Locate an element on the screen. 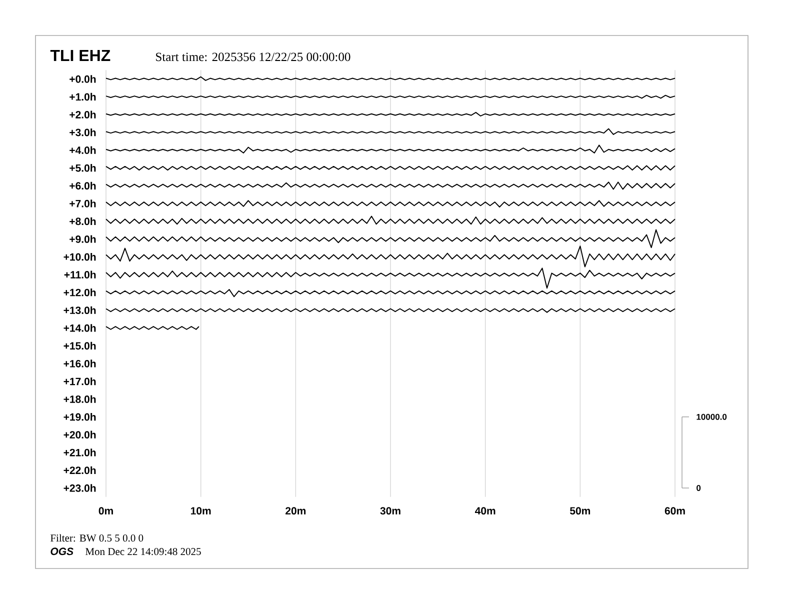  x-tick-label: 60m is located at coordinates (674, 511).